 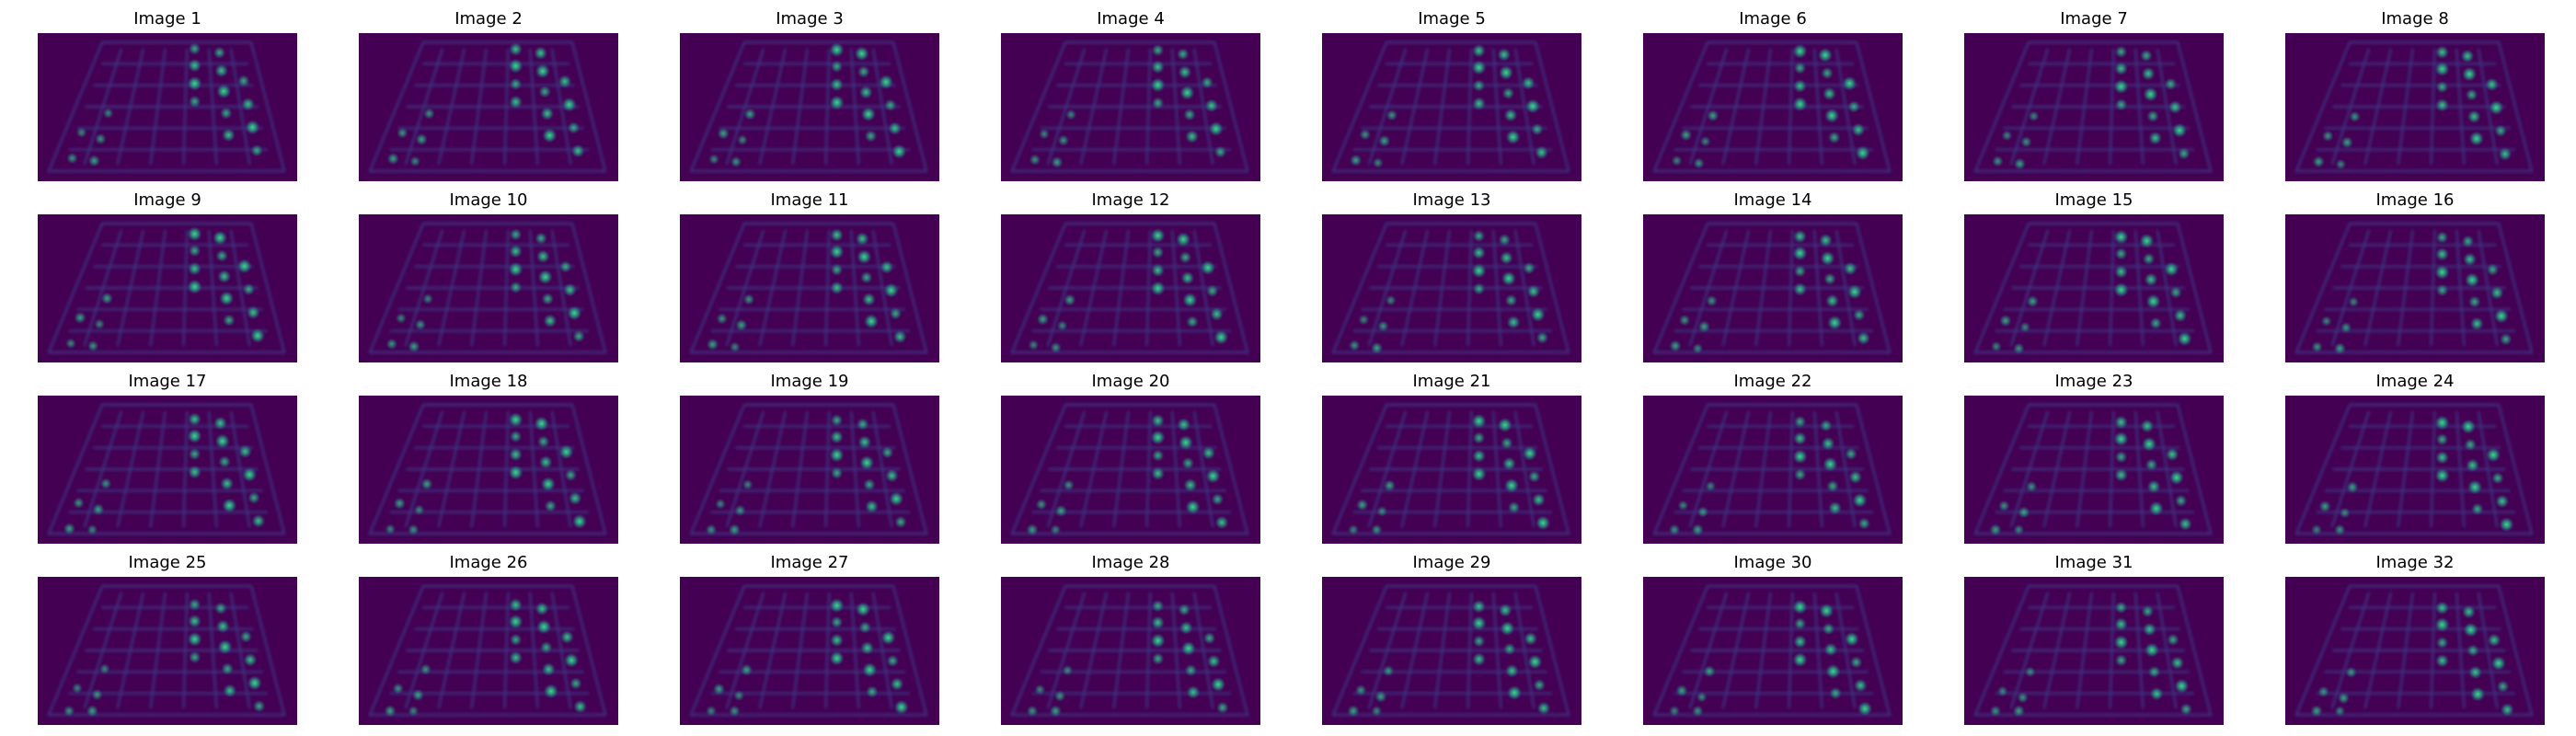 What do you see at coordinates (488, 381) in the screenshot?
I see `panel-title: Image 18` at bounding box center [488, 381].